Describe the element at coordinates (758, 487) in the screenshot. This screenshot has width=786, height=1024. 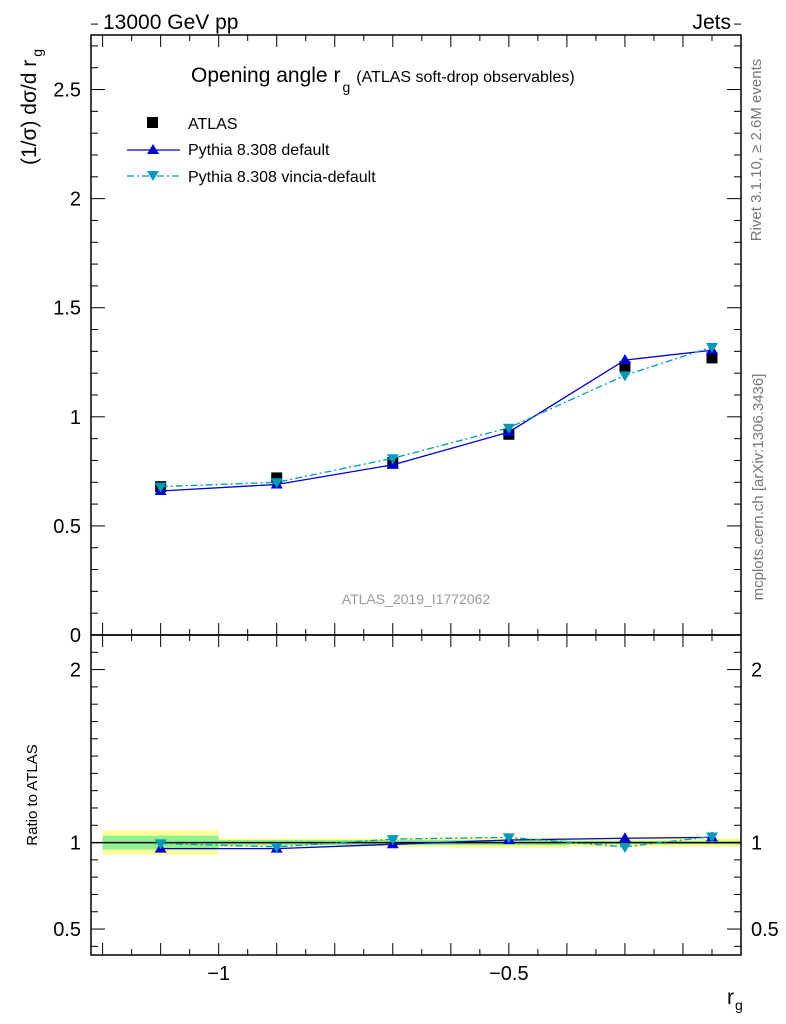
I see `mcplots-label: mcplots.cern.ch [arXiv:1306.3436]` at that location.